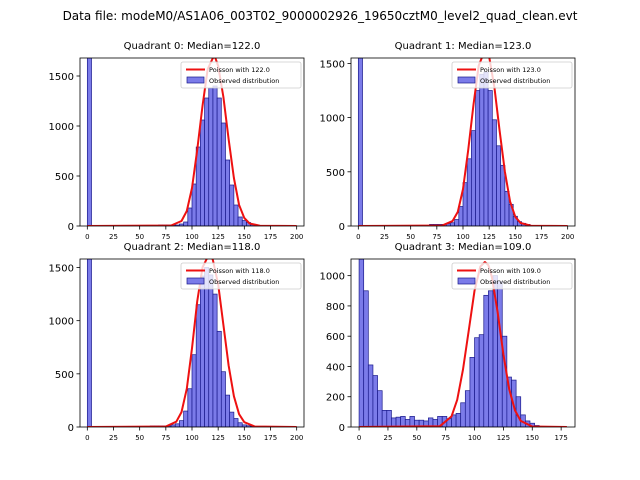  I want to click on x-tick-label: 200, so click(296, 237).